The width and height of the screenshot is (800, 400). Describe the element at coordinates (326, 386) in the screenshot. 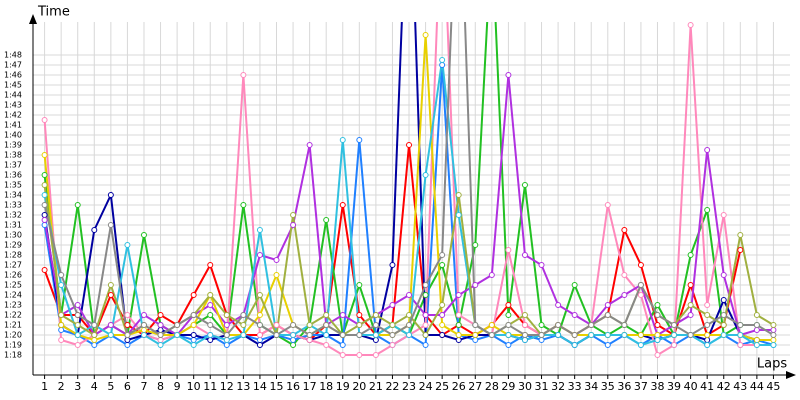

I see `x-tick-label: 18` at that location.